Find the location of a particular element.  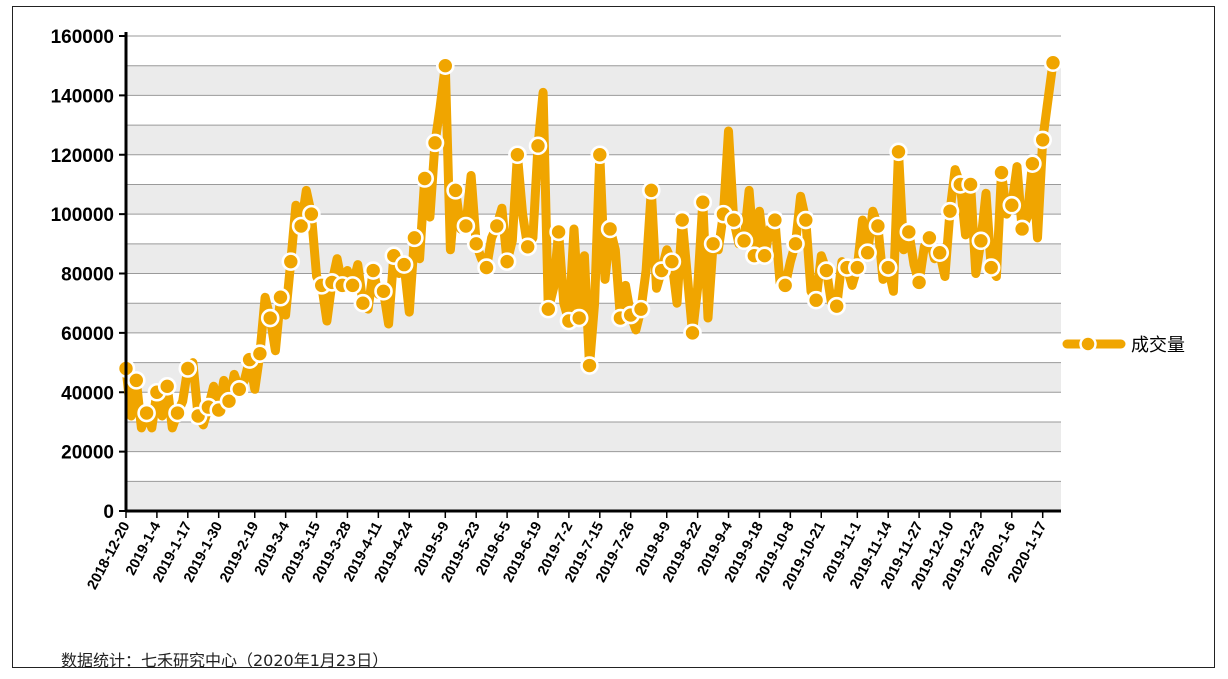

y-tick-label: 0 is located at coordinates (108, 512).